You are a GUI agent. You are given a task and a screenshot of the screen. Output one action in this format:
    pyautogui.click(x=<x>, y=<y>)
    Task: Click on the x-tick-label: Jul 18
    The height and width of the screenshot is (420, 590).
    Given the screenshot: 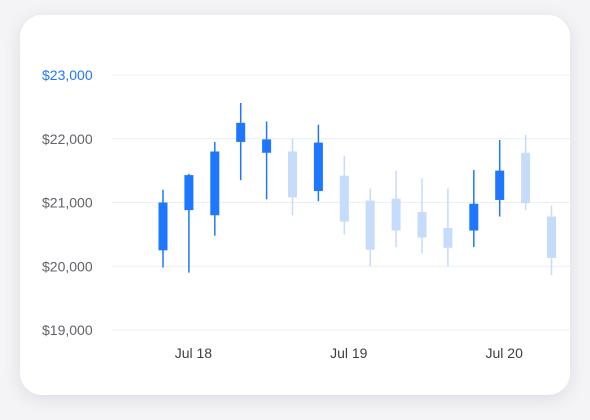 What is the action you would take?
    pyautogui.click(x=194, y=353)
    